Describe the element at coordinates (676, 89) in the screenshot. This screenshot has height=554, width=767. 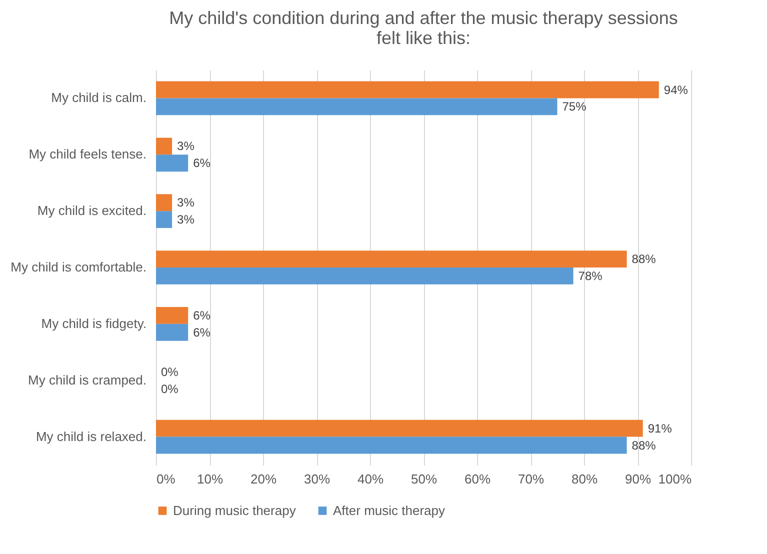
I see `data-label: 94%` at that location.